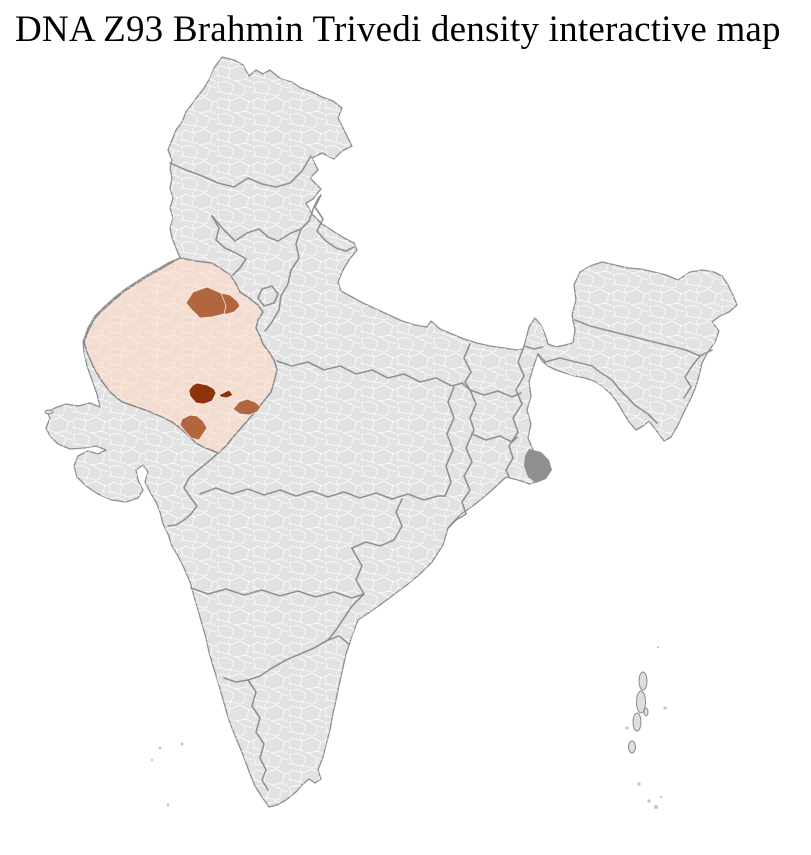 This screenshot has height=855, width=811. Describe the element at coordinates (230, 303) in the screenshot. I see `medium-density-district-north-east` at that location.